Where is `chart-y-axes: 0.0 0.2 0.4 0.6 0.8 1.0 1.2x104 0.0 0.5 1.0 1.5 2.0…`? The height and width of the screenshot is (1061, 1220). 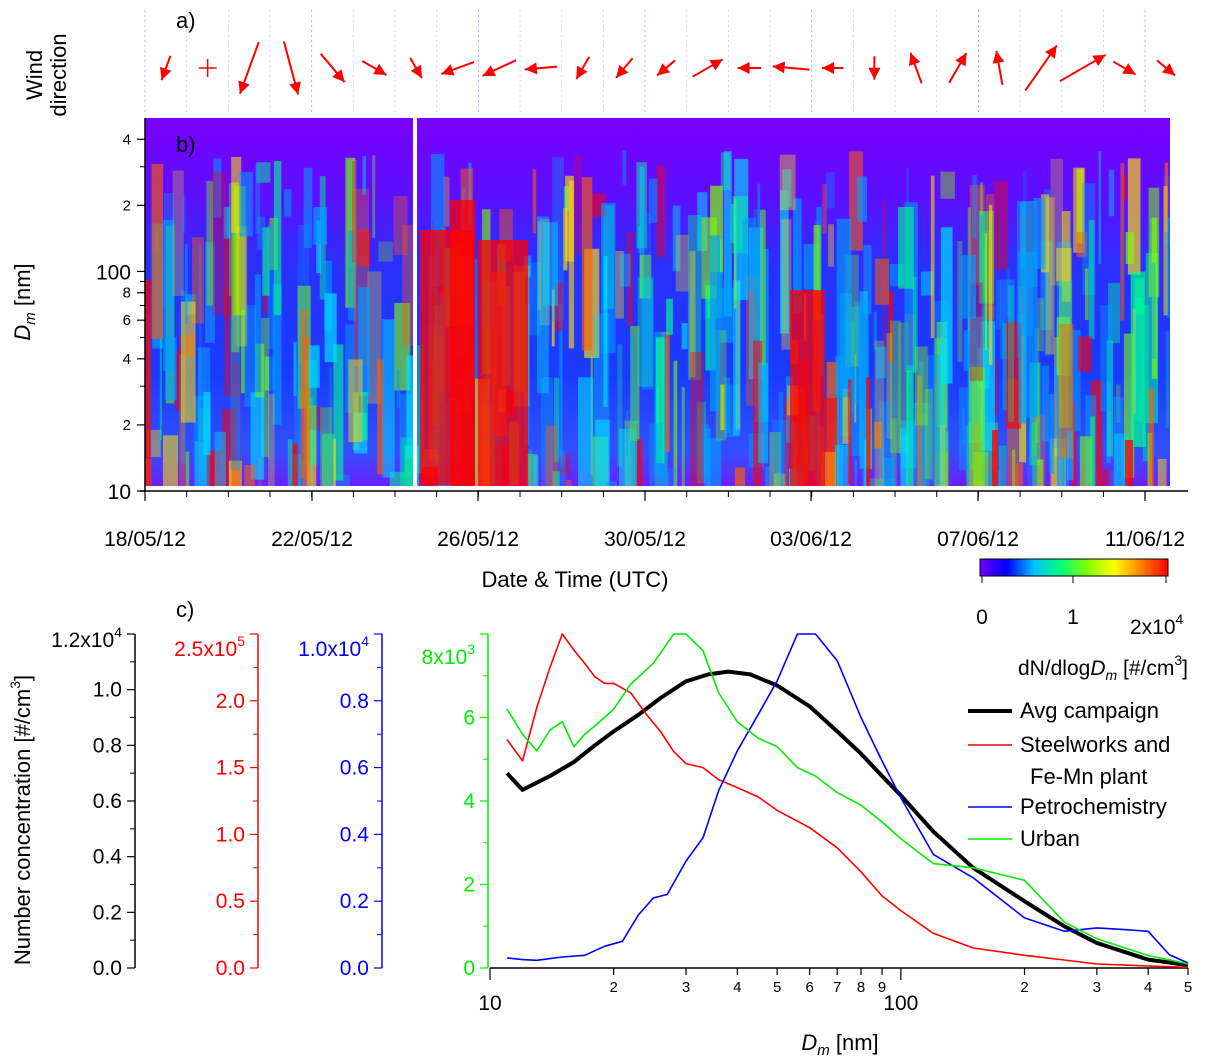
chart-y-axes: 0.0 0.2 0.4 0.6 0.8 1.0 1.2x104 0.0 0.5 1.0 1.5 2.0… is located at coordinates (270, 802).